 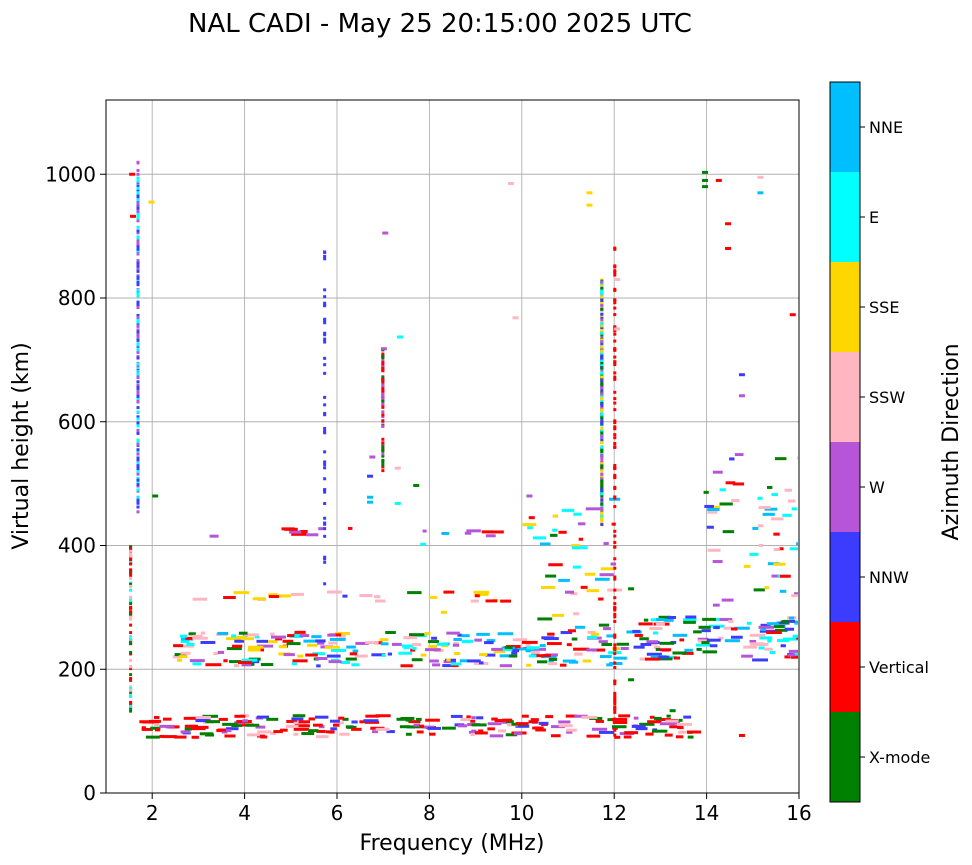 I want to click on colorbar-tick-label: SSE, so click(x=884, y=307).